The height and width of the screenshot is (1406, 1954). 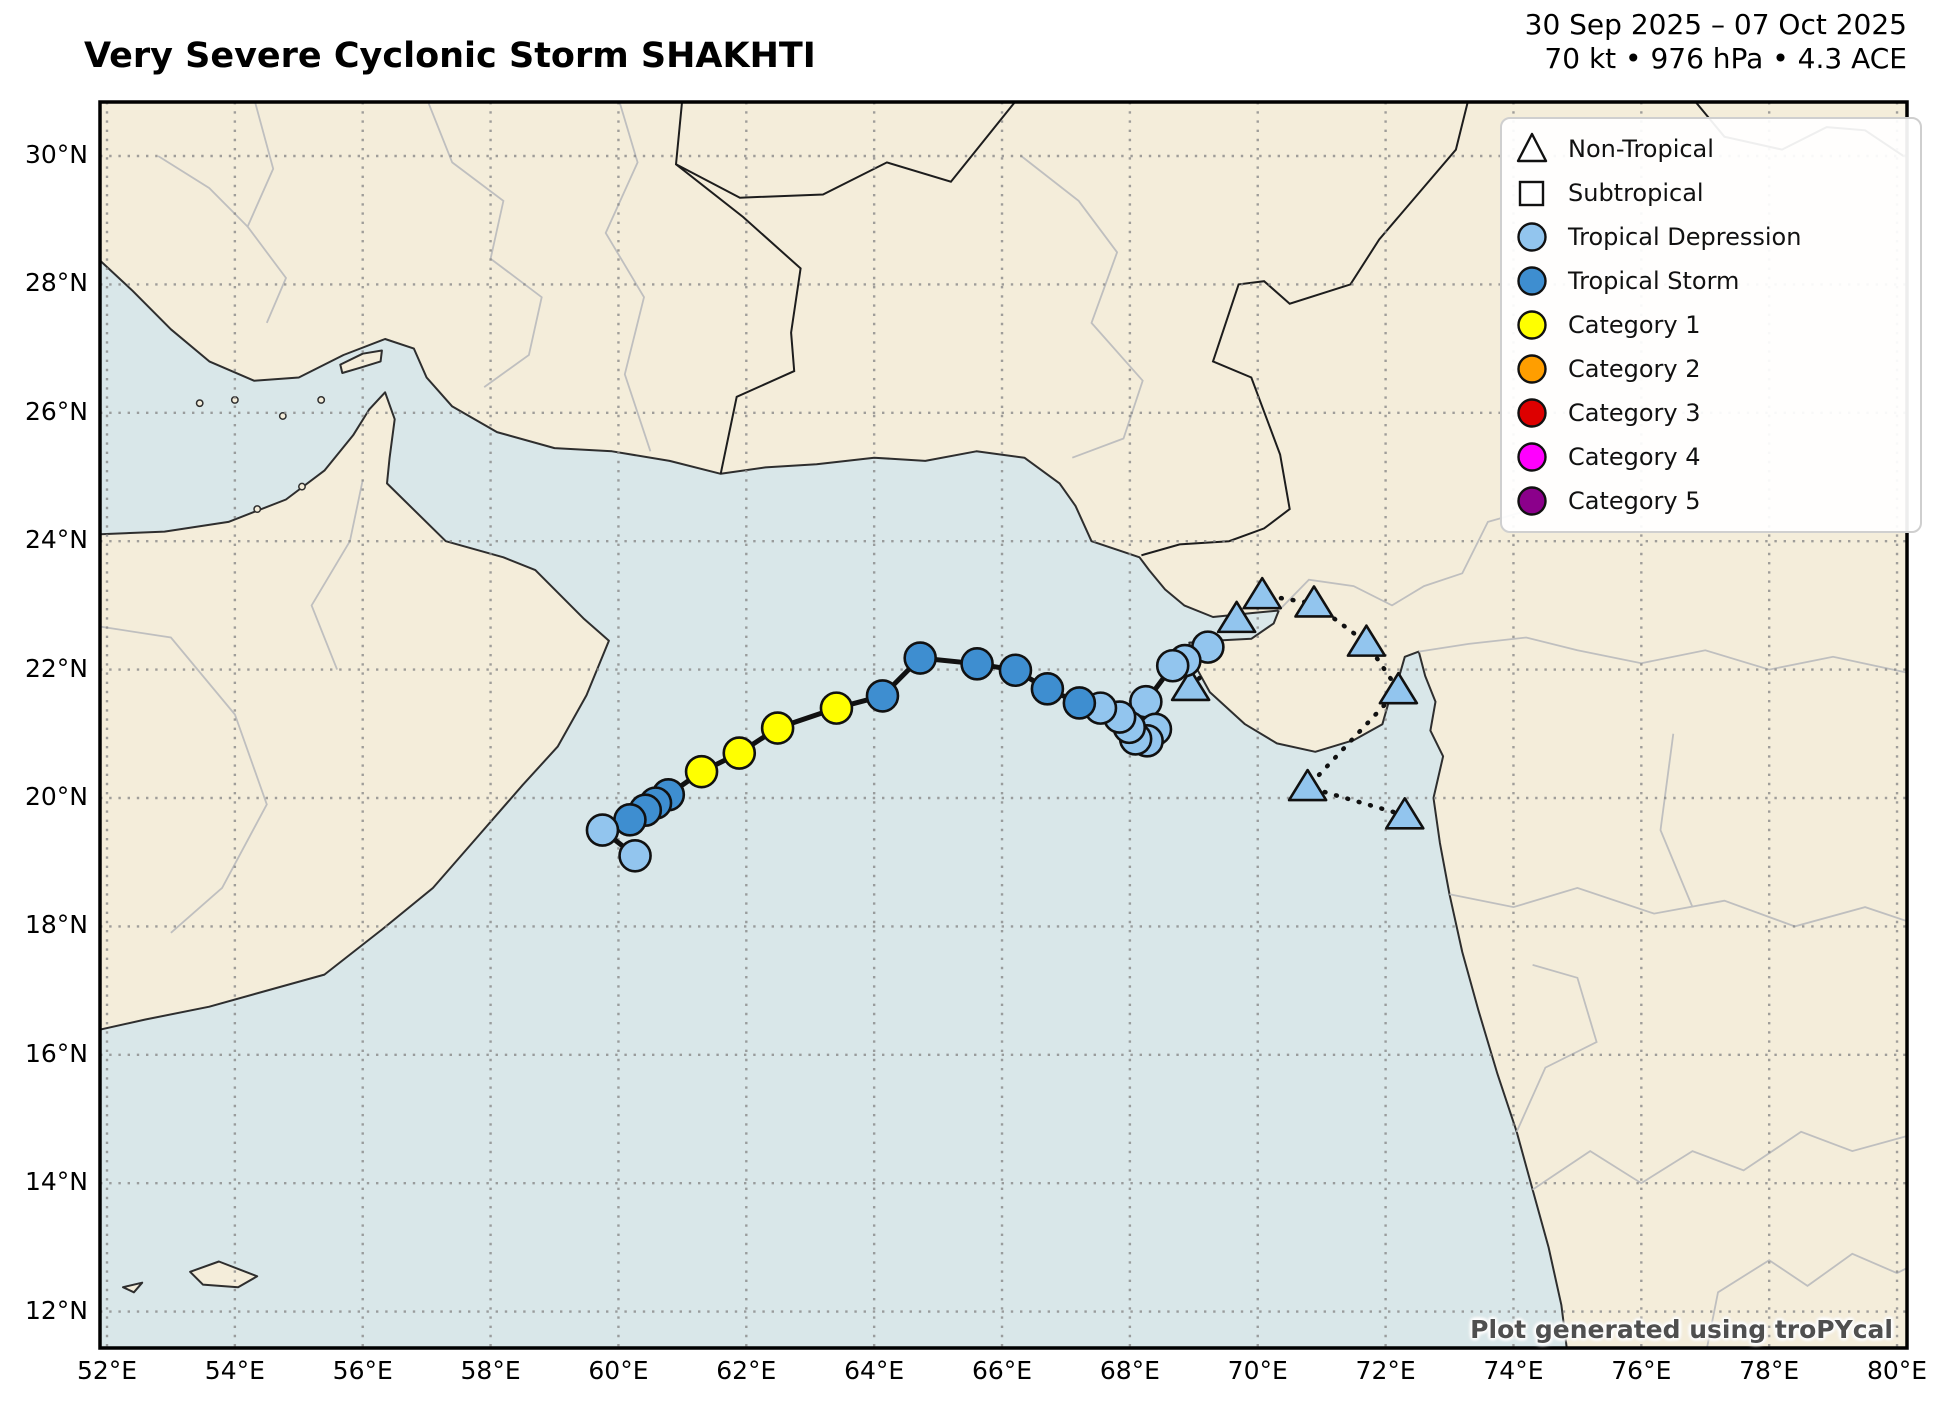 What do you see at coordinates (1715, 24) in the screenshot?
I see `storm-date-range: 30 Sep 2025 – 07 Oct 2025` at bounding box center [1715, 24].